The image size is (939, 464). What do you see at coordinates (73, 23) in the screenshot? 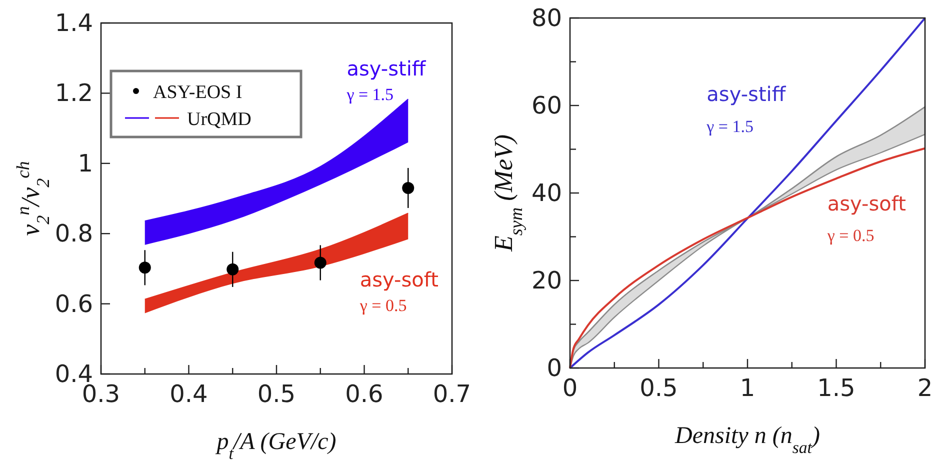
I see `y-tick-label: 1.4` at bounding box center [73, 23].